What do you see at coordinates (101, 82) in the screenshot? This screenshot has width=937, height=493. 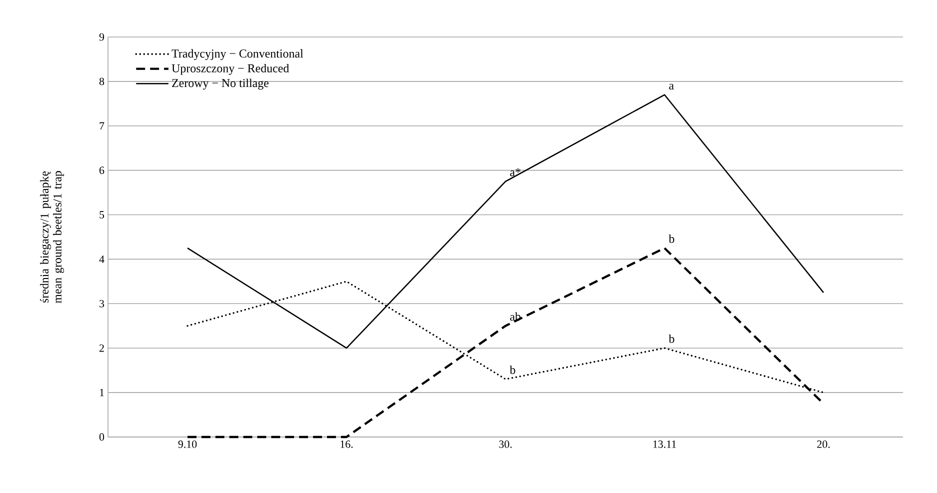 I see `y-tick-label: 8` at bounding box center [101, 82].